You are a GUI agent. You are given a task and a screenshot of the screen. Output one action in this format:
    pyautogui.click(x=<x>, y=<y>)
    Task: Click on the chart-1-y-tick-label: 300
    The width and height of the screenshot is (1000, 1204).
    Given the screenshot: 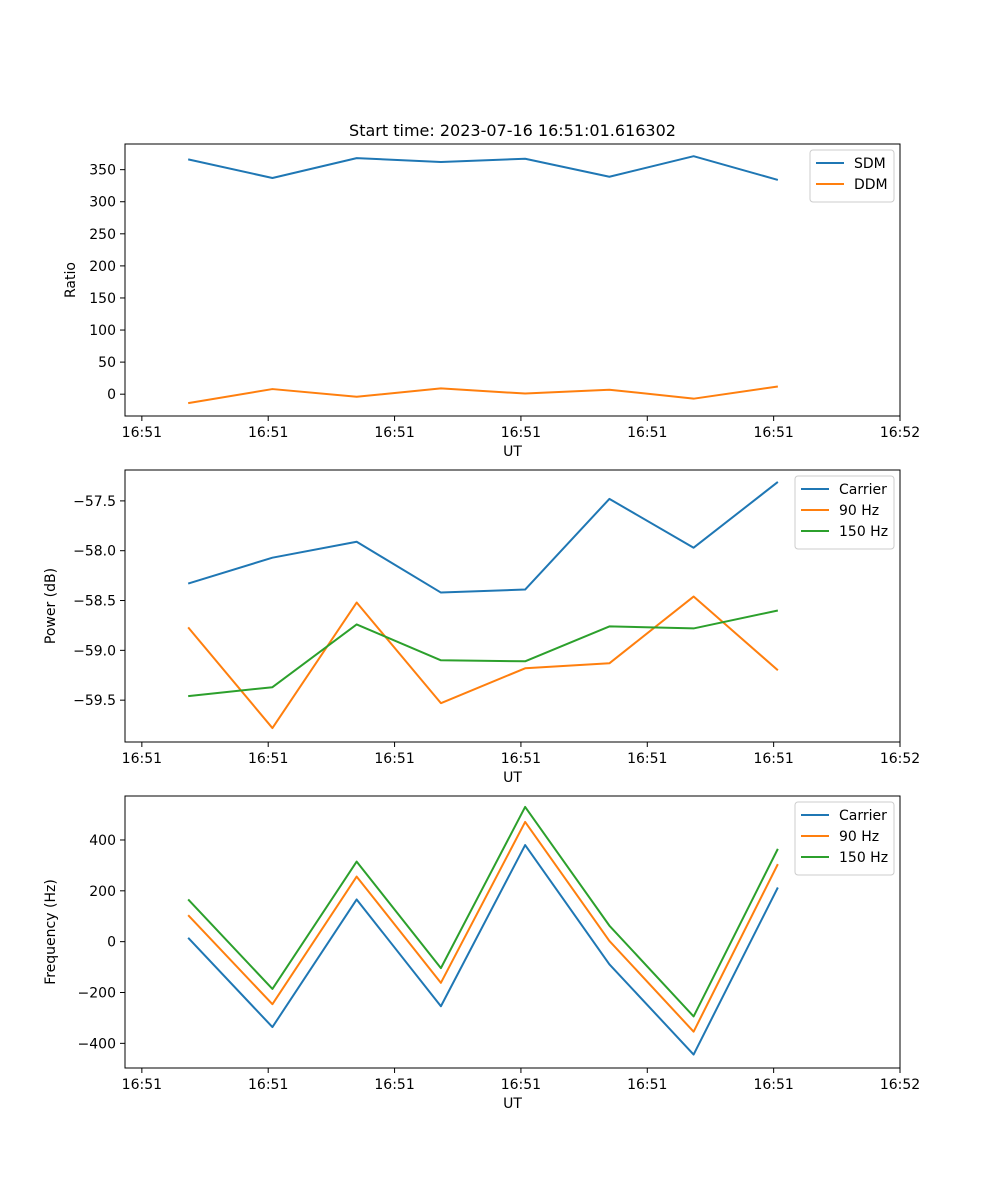 What is the action you would take?
    pyautogui.click(x=102, y=203)
    